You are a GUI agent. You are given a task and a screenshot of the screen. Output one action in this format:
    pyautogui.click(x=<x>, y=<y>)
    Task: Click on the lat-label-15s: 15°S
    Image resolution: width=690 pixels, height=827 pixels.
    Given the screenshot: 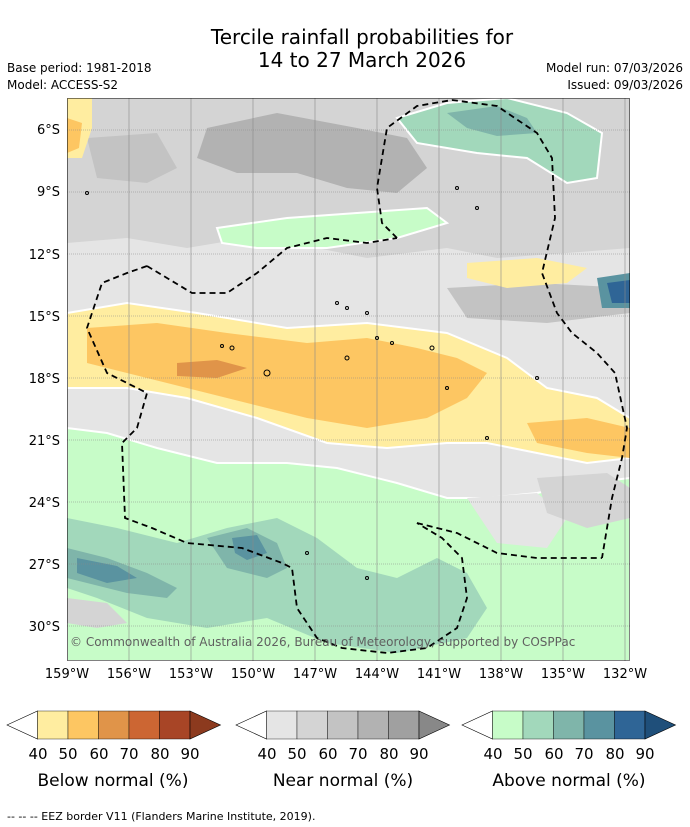 What is the action you would take?
    pyautogui.click(x=44, y=317)
    